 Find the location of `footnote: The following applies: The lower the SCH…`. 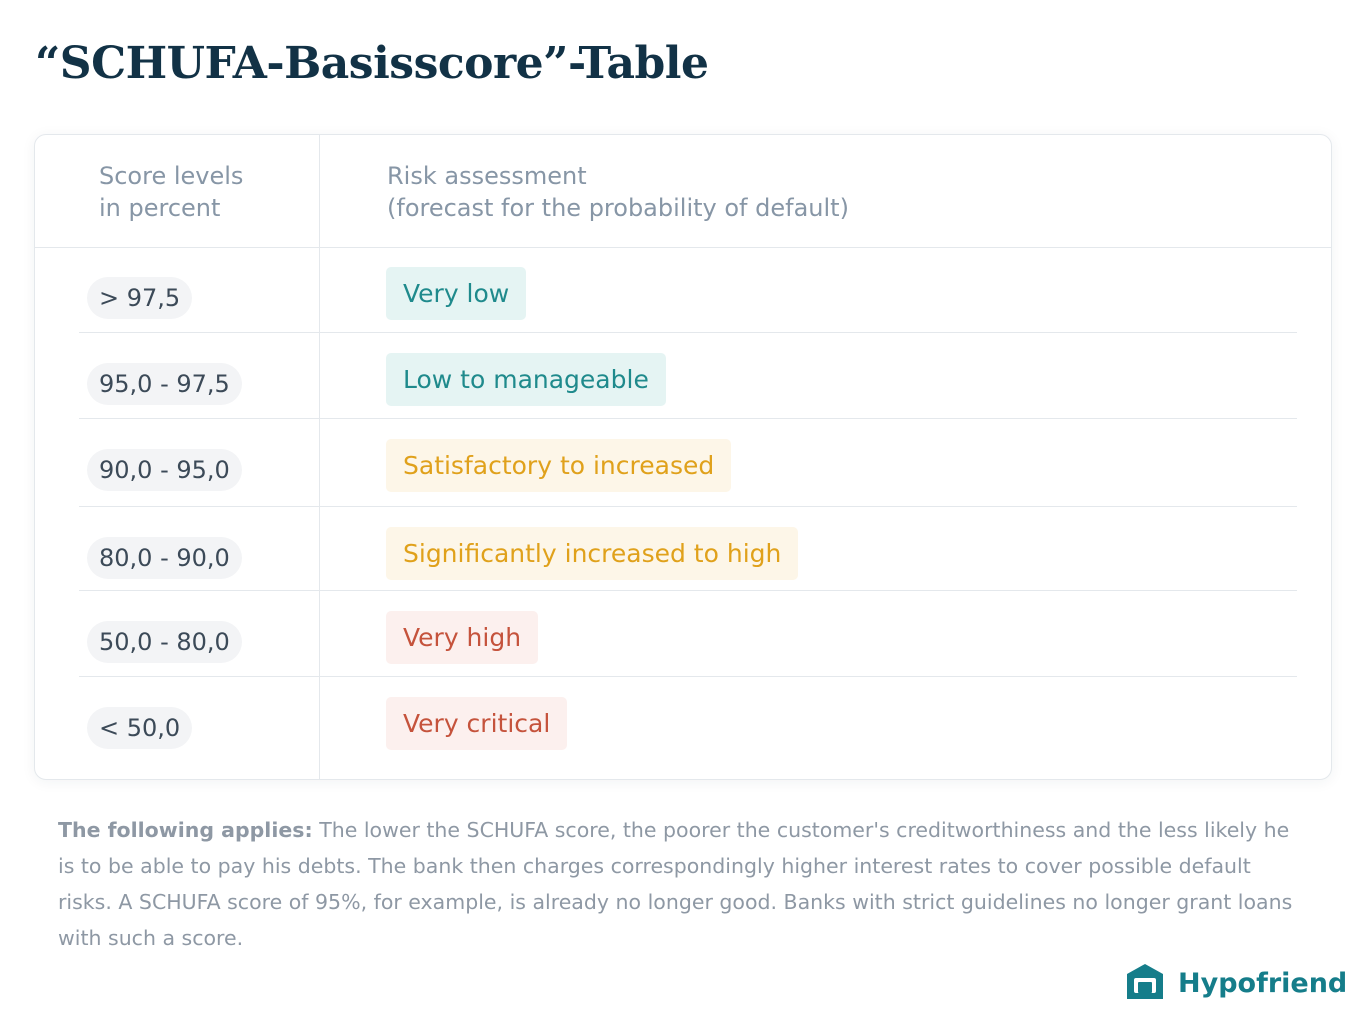

footnote: The following applies: The lower the SCH… is located at coordinates (683, 884).